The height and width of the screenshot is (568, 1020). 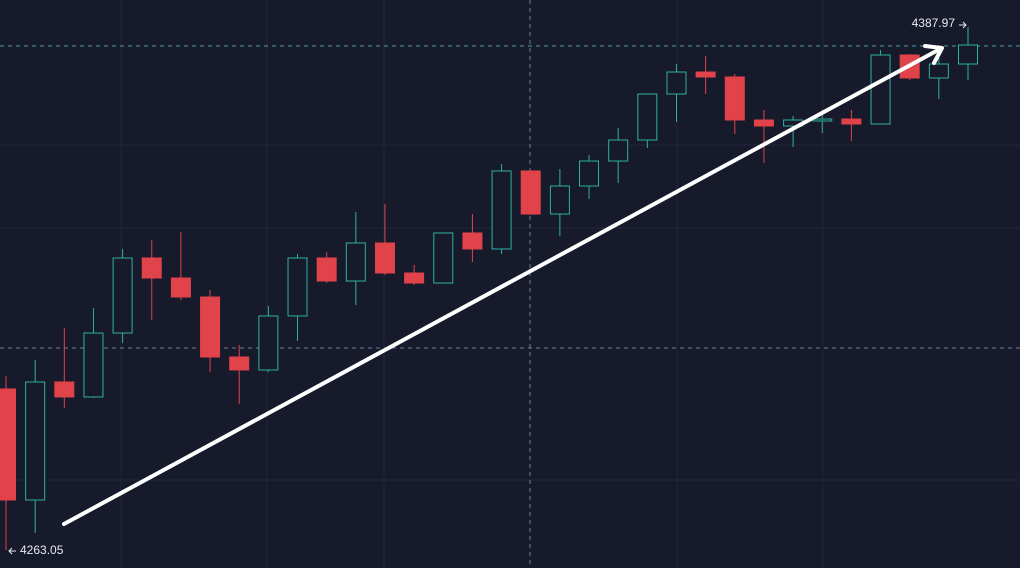 What do you see at coordinates (934, 23) in the screenshot?
I see `max-price-label: 4387.97` at bounding box center [934, 23].